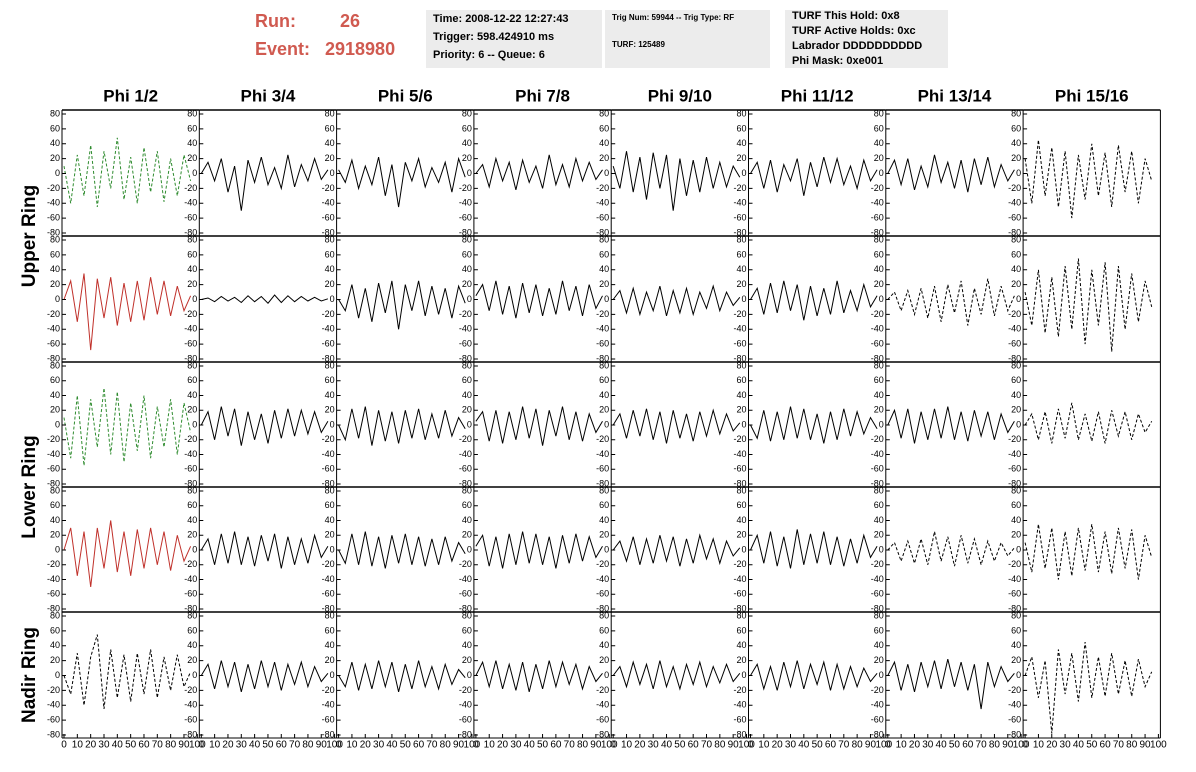  What do you see at coordinates (405, 95) in the screenshot?
I see `column-title: Phi 5/6` at bounding box center [405, 95].